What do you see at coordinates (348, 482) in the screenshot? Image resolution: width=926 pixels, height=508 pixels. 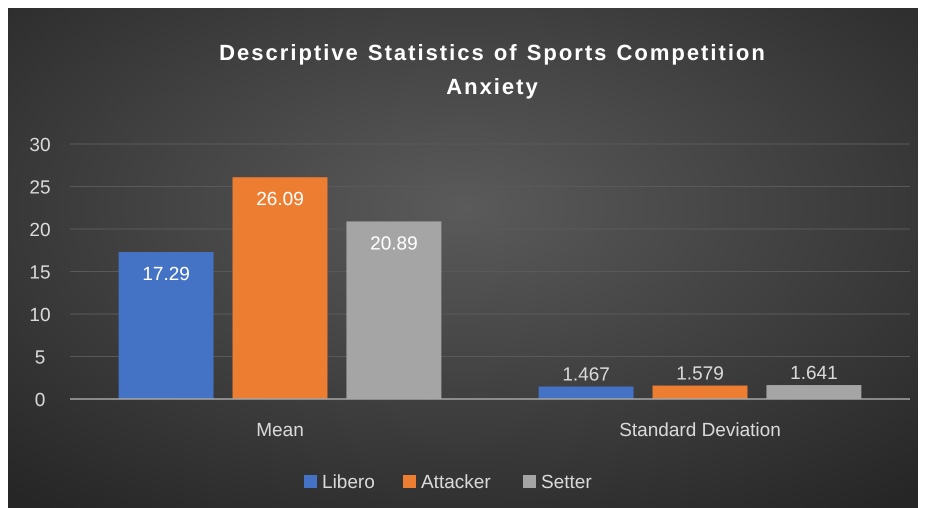 I see `legend-label: Libero` at bounding box center [348, 482].